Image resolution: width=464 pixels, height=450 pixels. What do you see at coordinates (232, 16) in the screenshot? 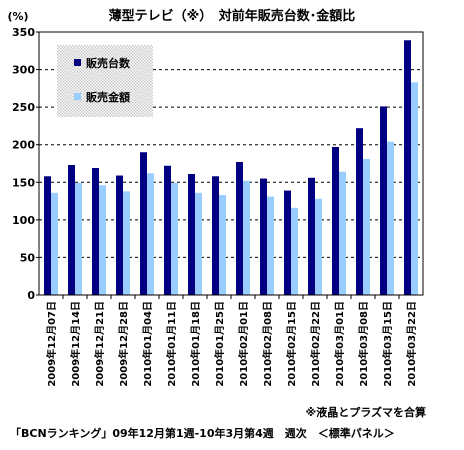
I see `chart-title: 薄型テレビ（※） 対前年販売台数･金額比` at bounding box center [232, 16].